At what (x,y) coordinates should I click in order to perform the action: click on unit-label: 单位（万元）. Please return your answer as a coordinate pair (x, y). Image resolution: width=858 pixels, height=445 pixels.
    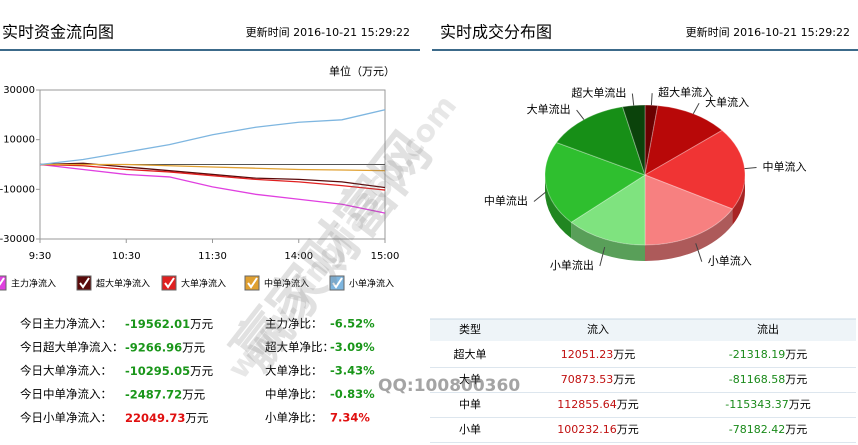
    Looking at the image, I should click on (362, 71).